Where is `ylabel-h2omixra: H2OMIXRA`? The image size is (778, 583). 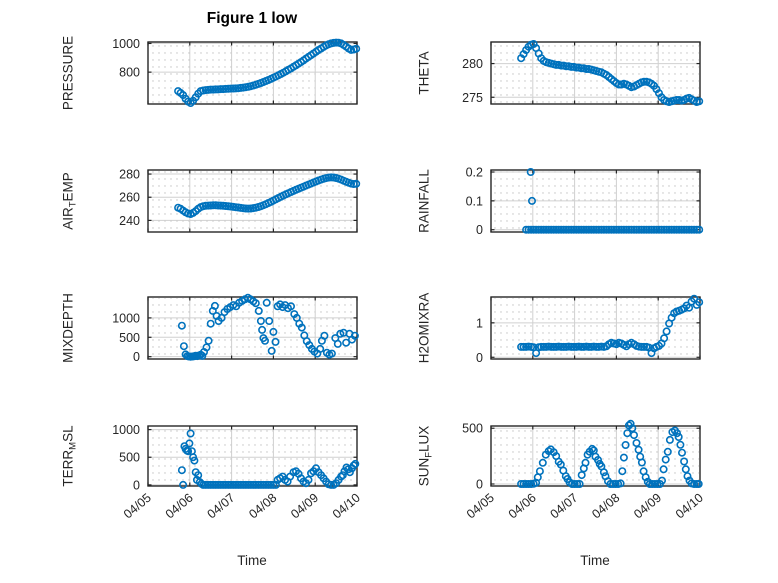 ylabel-h2omixra: H2OMIXRA is located at coordinates (424, 328).